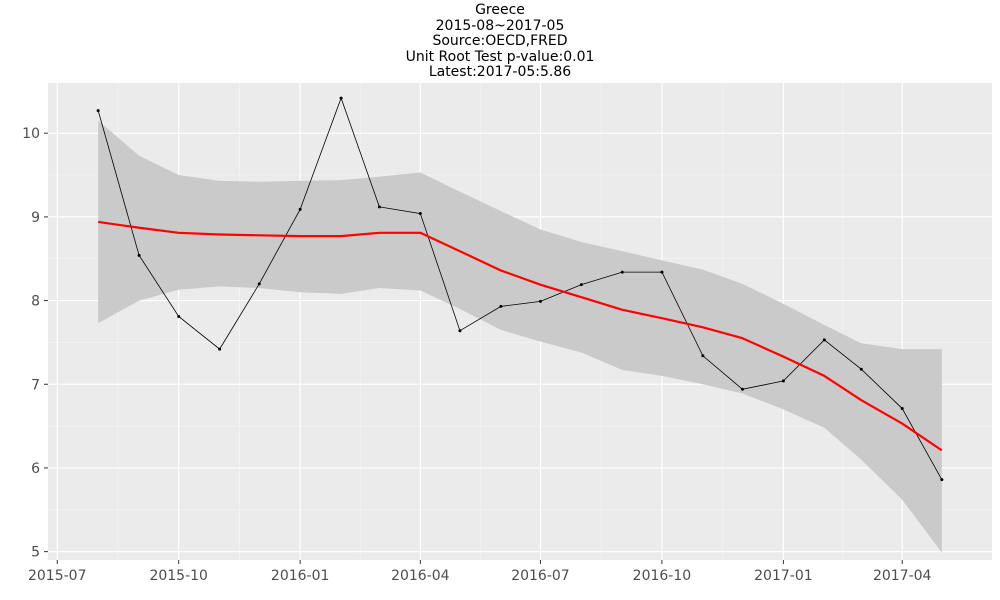 The width and height of the screenshot is (1000, 600). I want to click on title-line-source: Source:OECD,FRED, so click(500, 41).